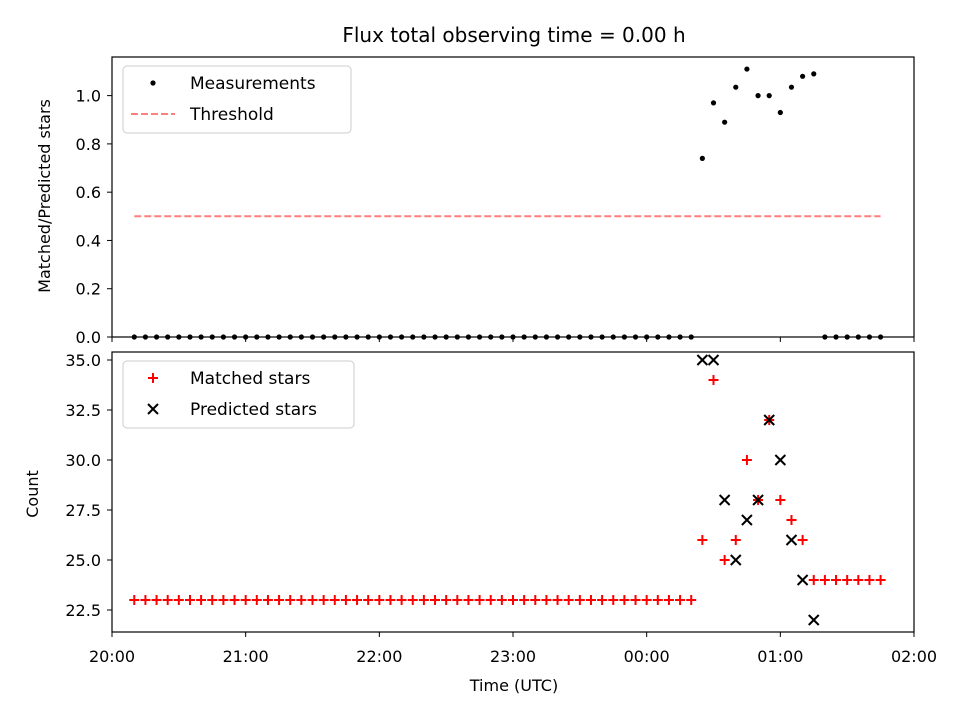 Image resolution: width=960 pixels, height=720 pixels. Describe the element at coordinates (914, 656) in the screenshot. I see `x-tick-label: 02:00` at that location.